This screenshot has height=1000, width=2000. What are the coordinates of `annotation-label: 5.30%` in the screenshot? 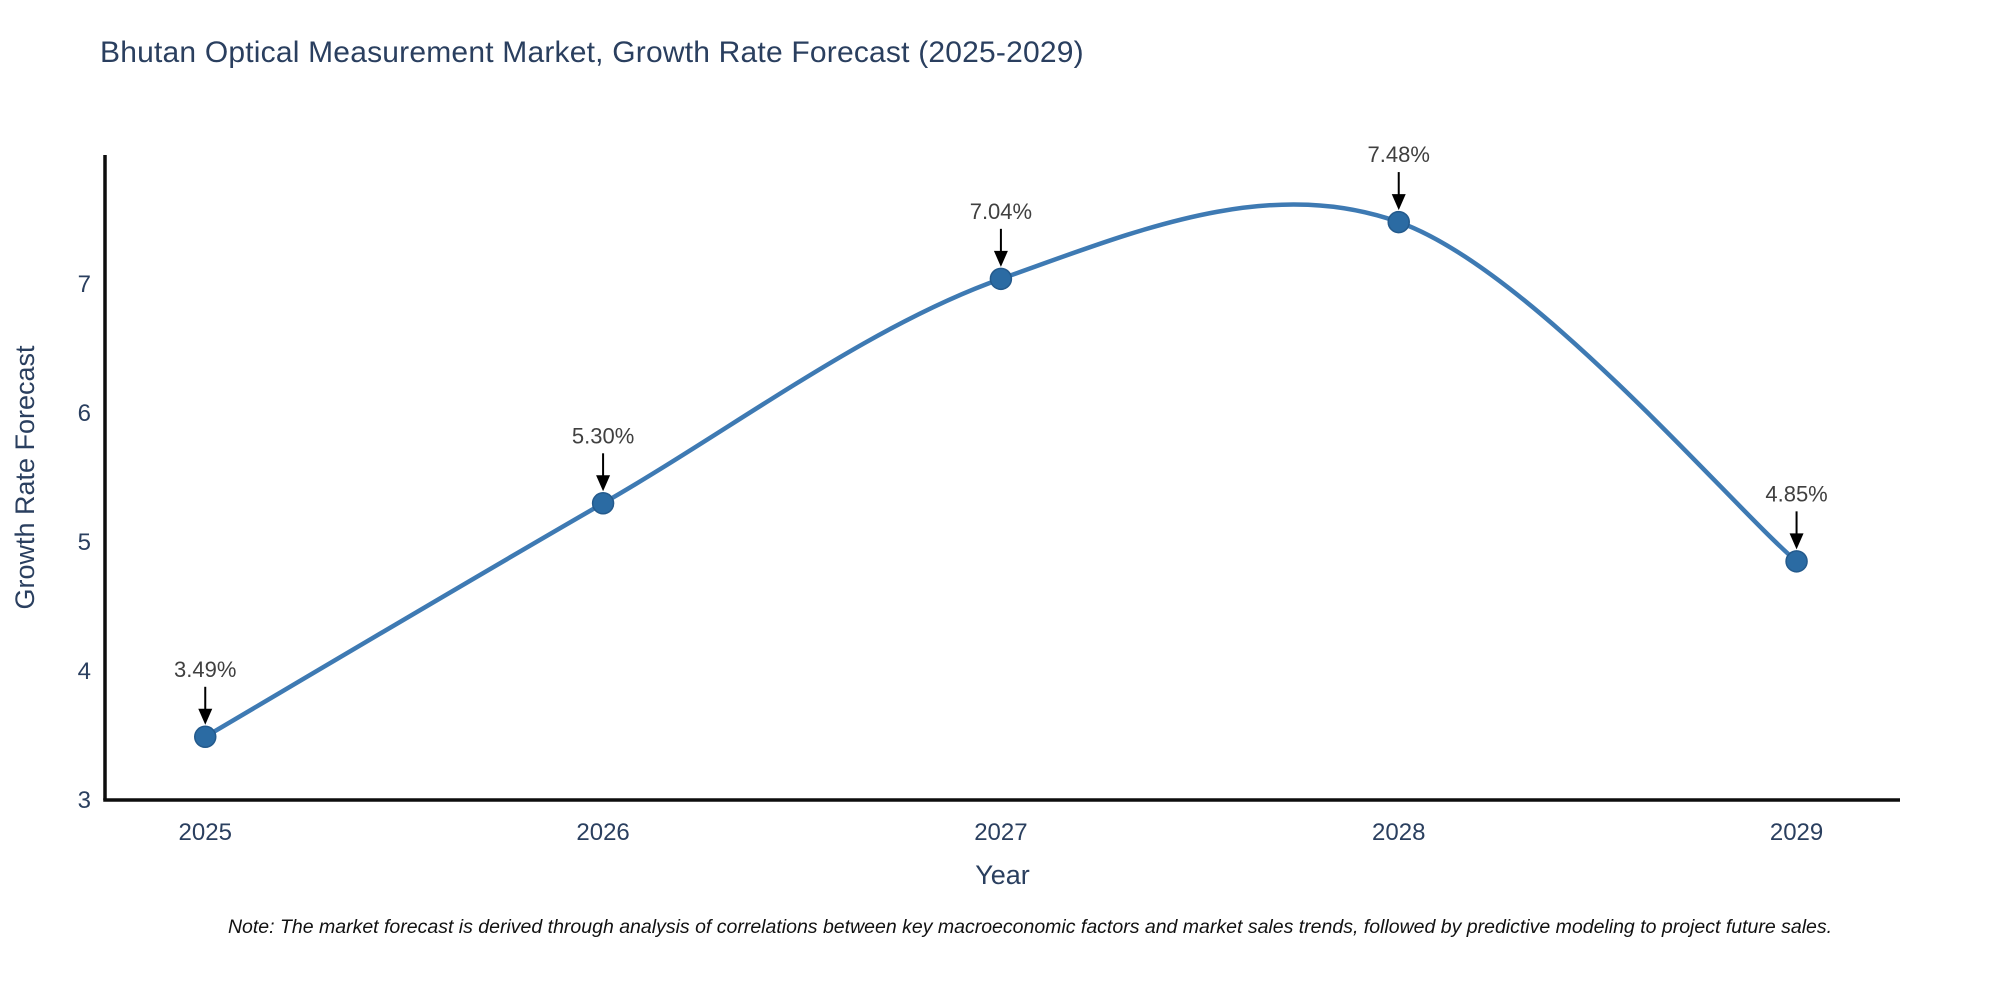 It's located at (603, 435).